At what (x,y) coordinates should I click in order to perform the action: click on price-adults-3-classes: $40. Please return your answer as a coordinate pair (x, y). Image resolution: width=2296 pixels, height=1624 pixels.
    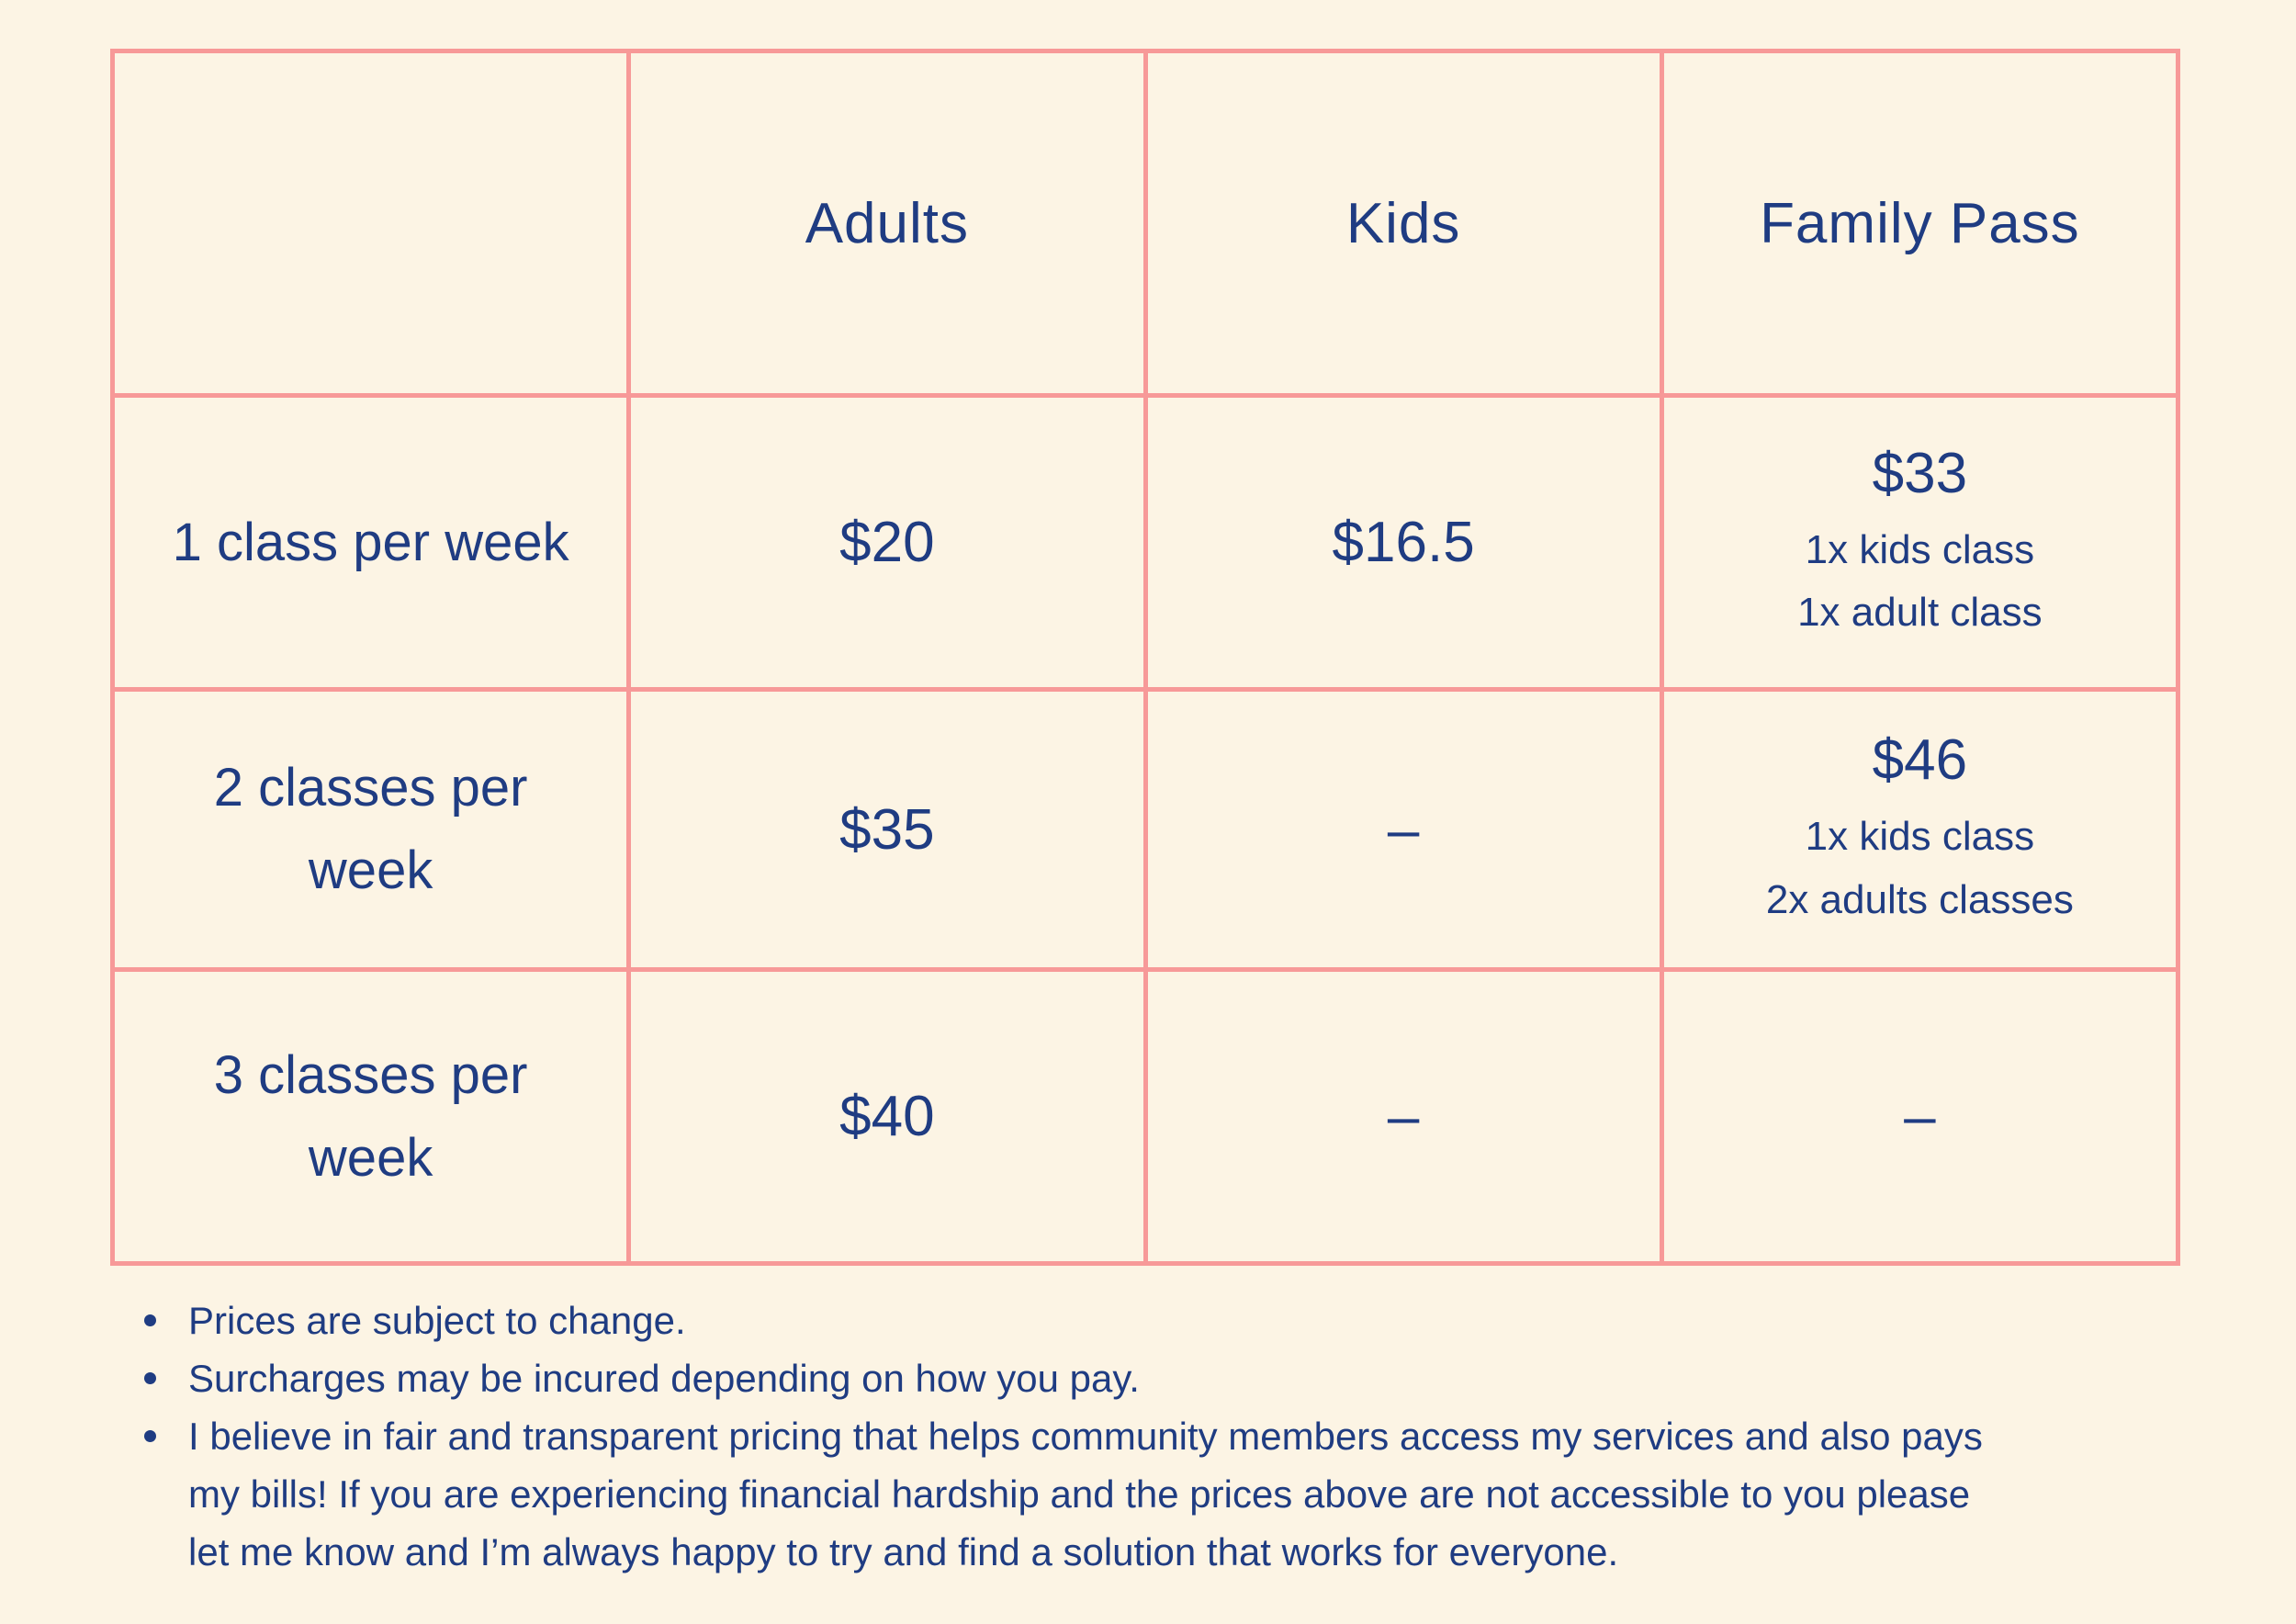
    Looking at the image, I should click on (887, 1116).